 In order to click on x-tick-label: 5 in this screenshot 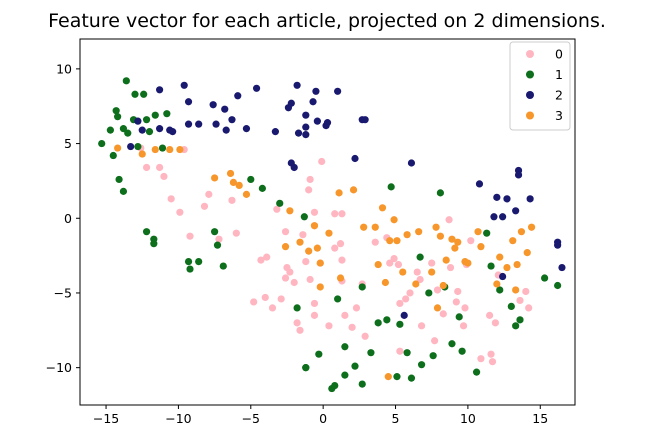, I will do `click(396, 418)`.